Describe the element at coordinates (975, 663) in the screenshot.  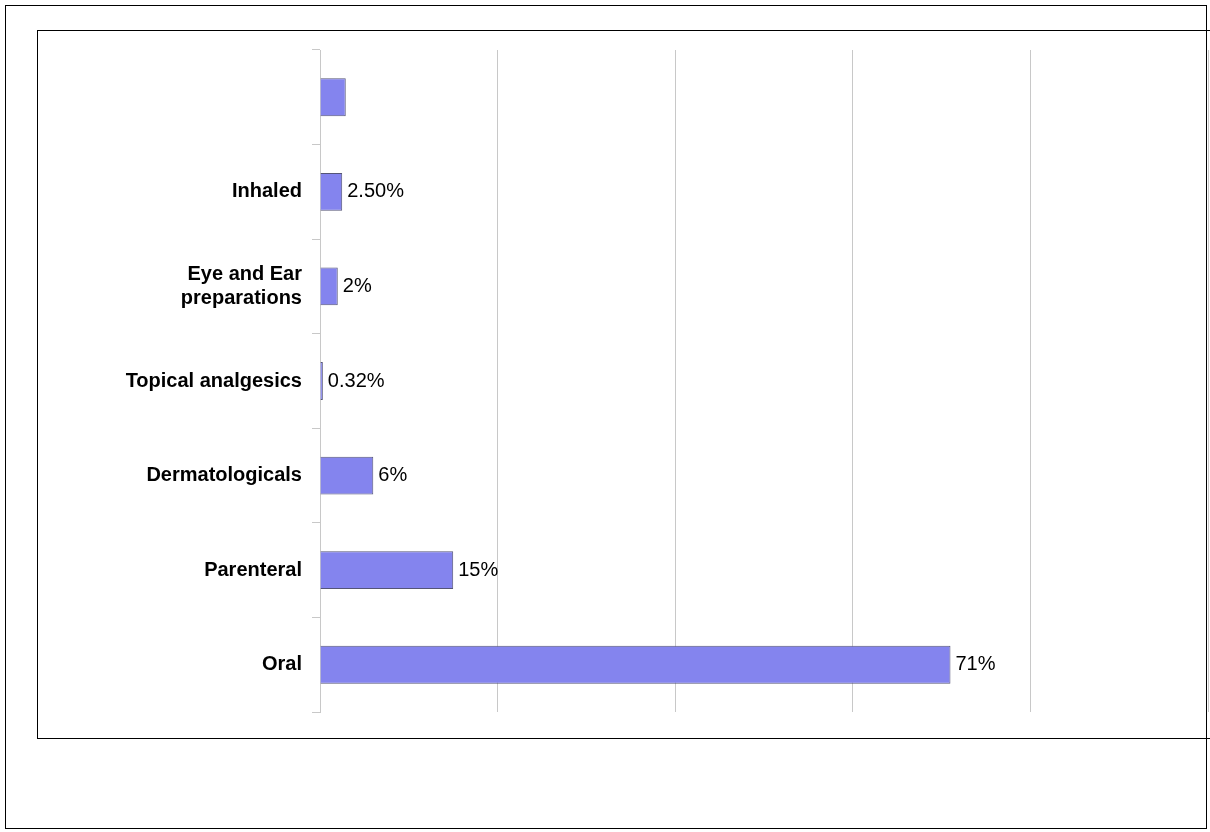
I see `data-label: 71%` at that location.